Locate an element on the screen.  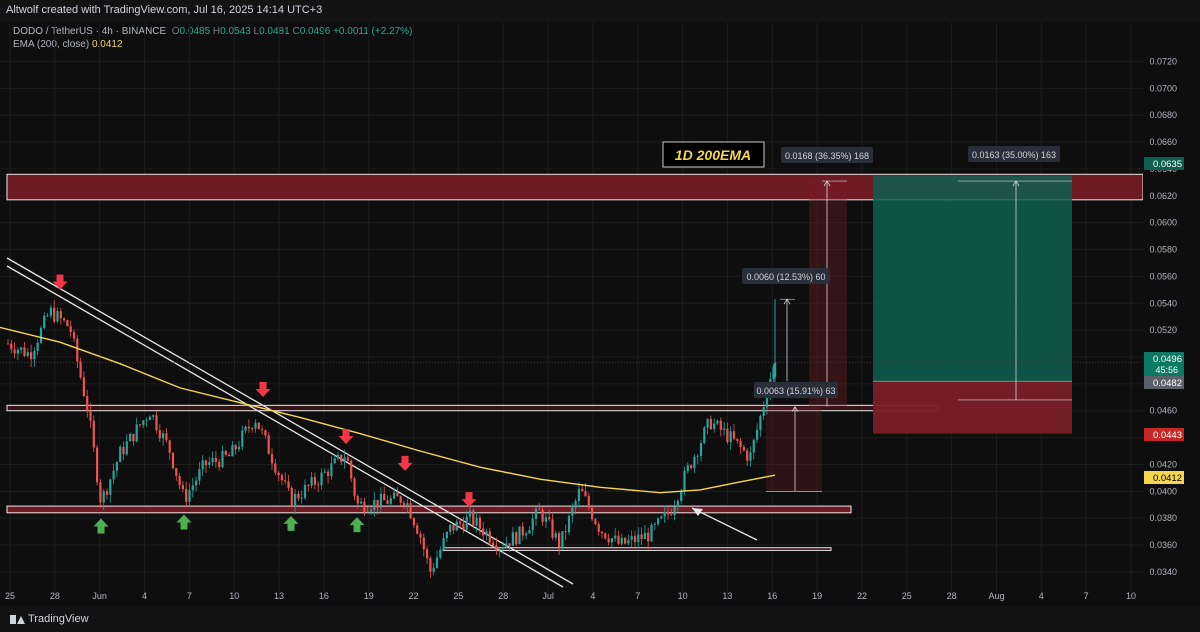
change-value: +0.0011 (+2.27%) is located at coordinates (373, 31).